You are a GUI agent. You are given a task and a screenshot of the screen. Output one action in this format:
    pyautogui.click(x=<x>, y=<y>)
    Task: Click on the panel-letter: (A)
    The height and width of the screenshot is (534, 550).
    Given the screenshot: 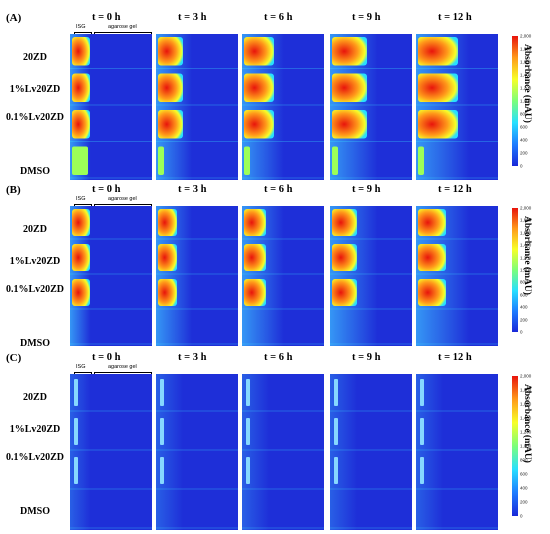 What is the action you would take?
    pyautogui.click(x=14, y=18)
    